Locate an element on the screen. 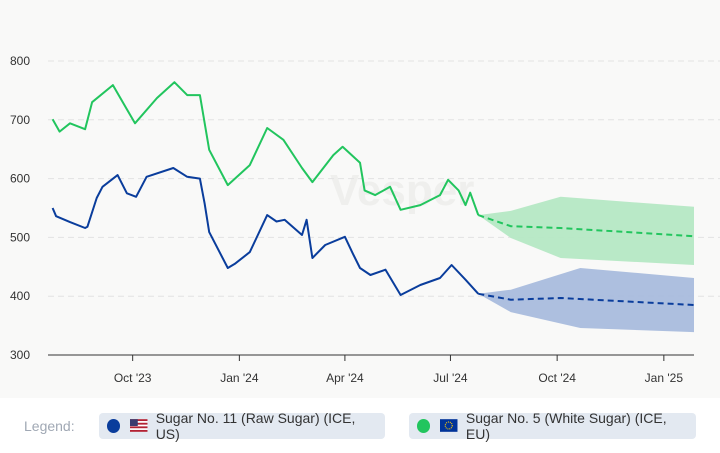  y-tick-label: 600 is located at coordinates (20, 179).